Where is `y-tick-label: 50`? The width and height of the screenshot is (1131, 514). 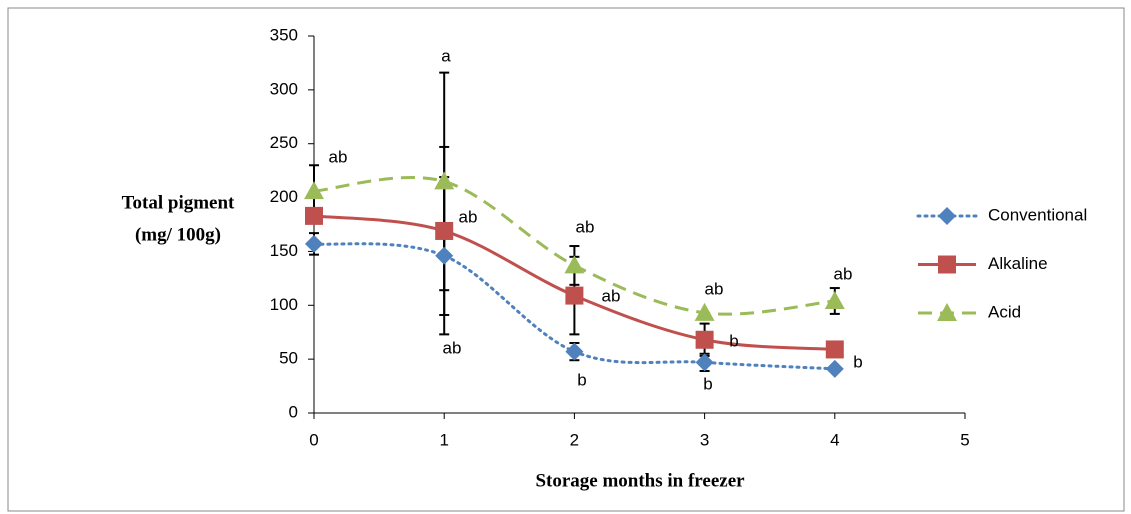
y-tick-label: 50 is located at coordinates (288, 358).